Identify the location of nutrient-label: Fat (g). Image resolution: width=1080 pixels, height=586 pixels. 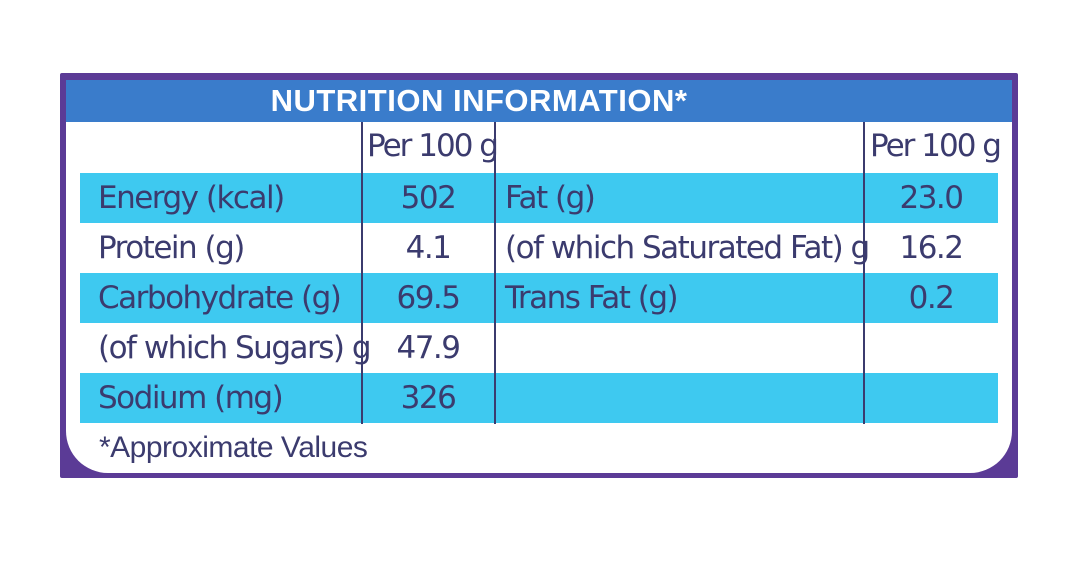
(550, 198).